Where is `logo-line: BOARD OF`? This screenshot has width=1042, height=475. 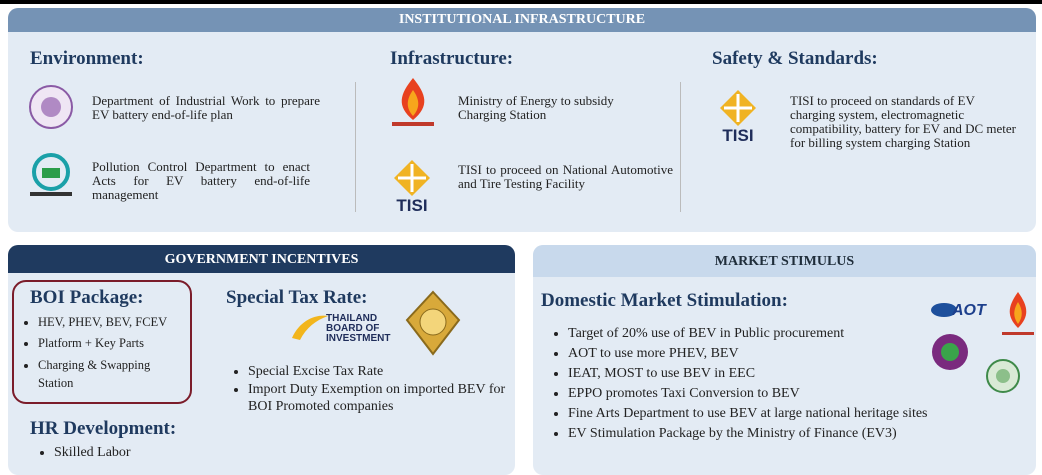 logo-line: BOARD OF is located at coordinates (353, 328).